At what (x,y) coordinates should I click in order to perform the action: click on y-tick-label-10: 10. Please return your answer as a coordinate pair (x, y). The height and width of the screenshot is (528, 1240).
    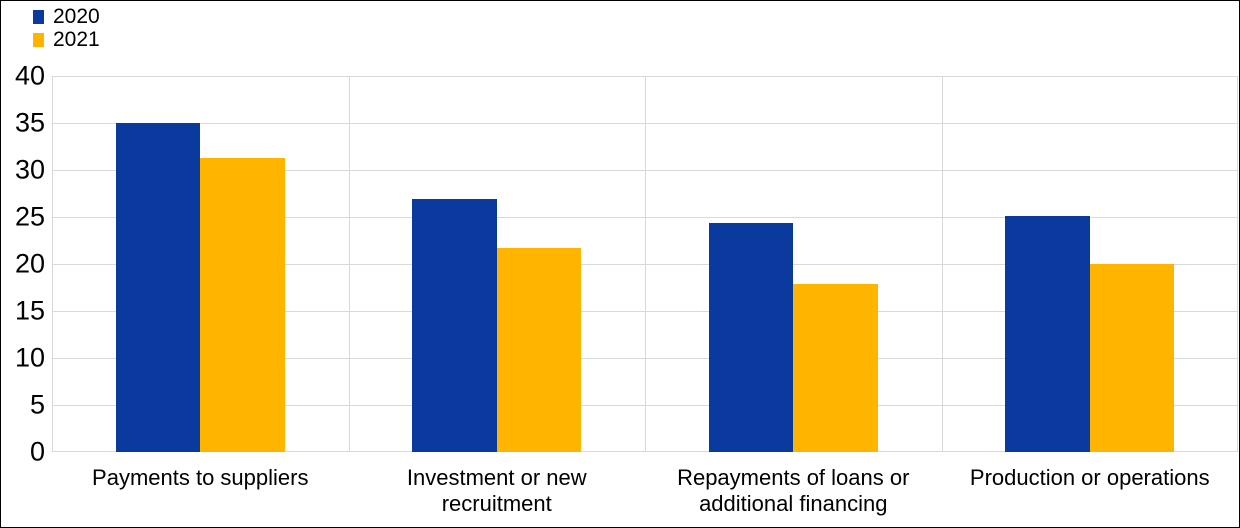
    Looking at the image, I should click on (29, 357).